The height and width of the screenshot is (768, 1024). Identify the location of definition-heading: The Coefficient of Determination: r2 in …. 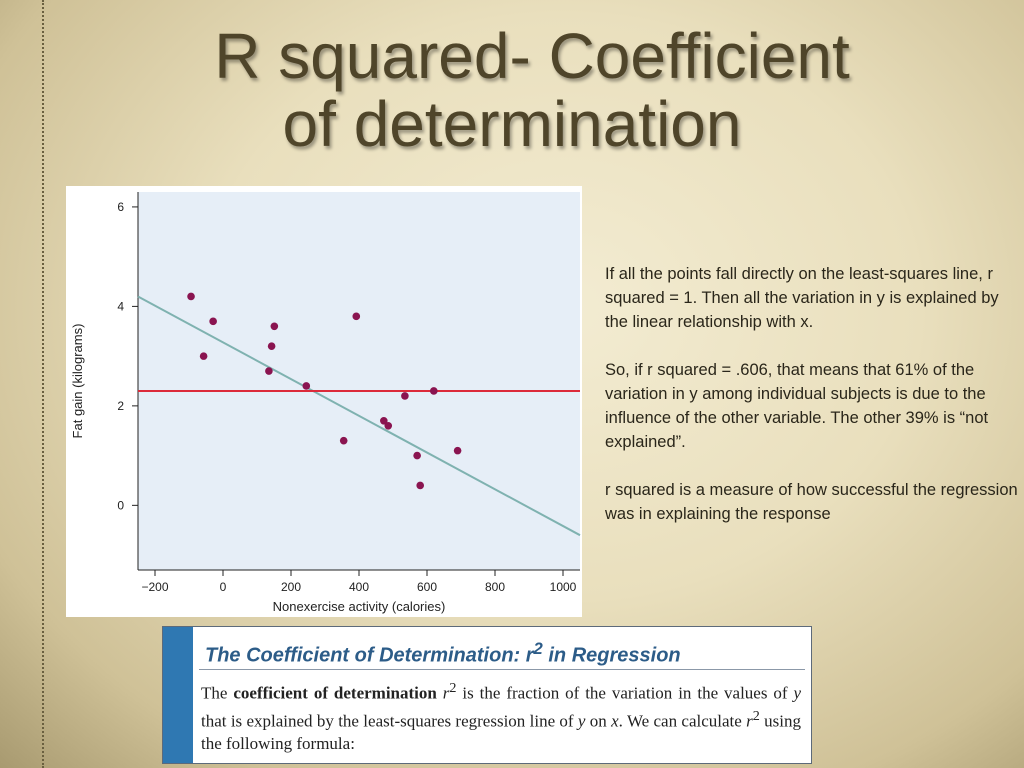
(443, 653).